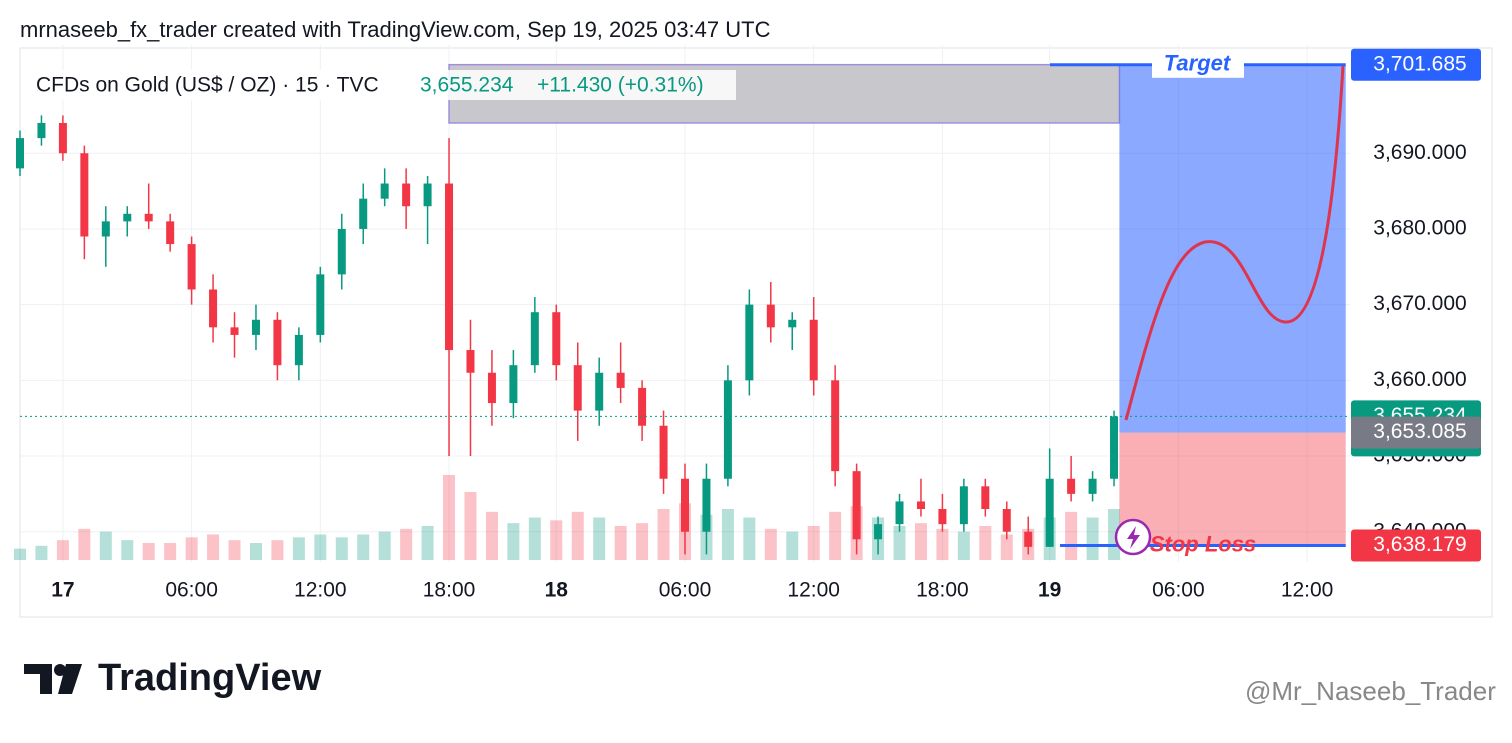  Describe the element at coordinates (53, 679) in the screenshot. I see `brand-logo` at that location.